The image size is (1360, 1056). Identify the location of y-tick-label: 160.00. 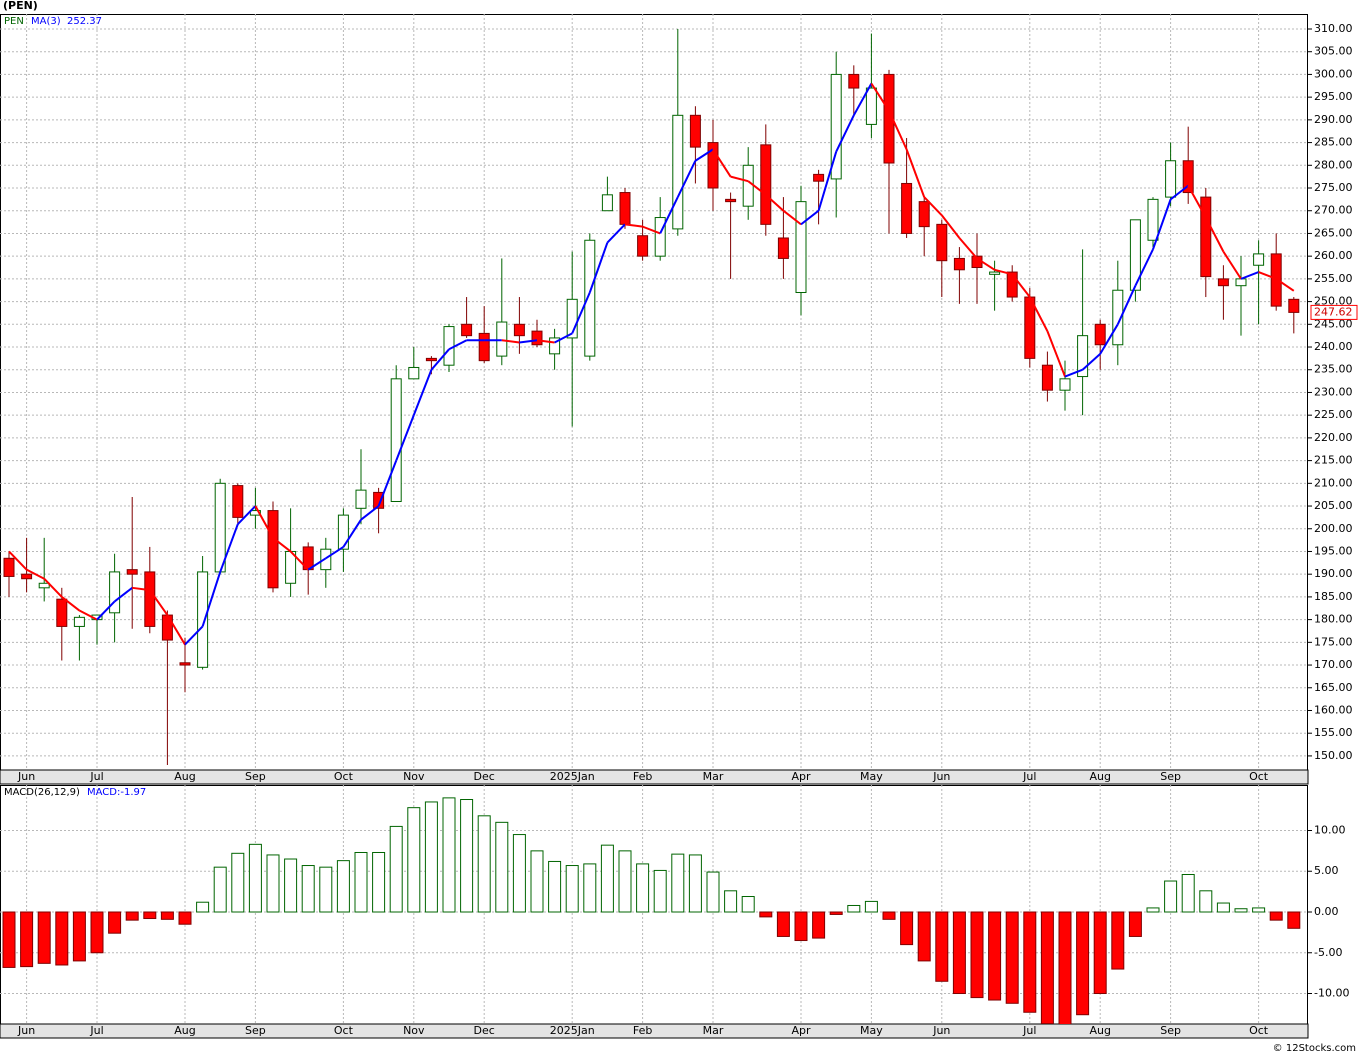
(1333, 709).